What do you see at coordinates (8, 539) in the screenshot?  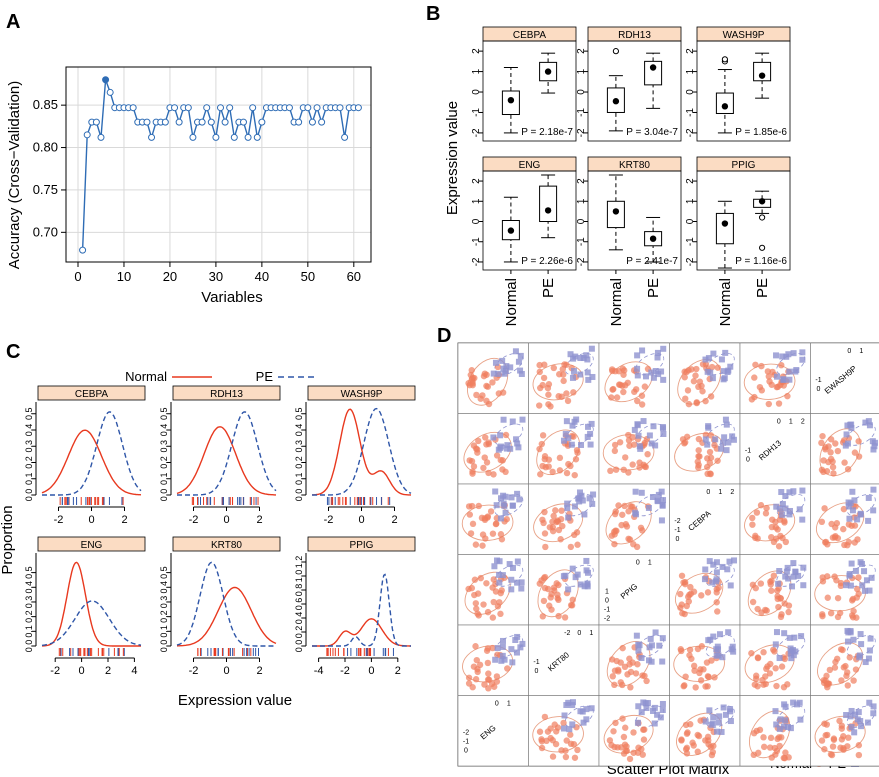 I see `panel-c-ylabel: Proportion` at bounding box center [8, 539].